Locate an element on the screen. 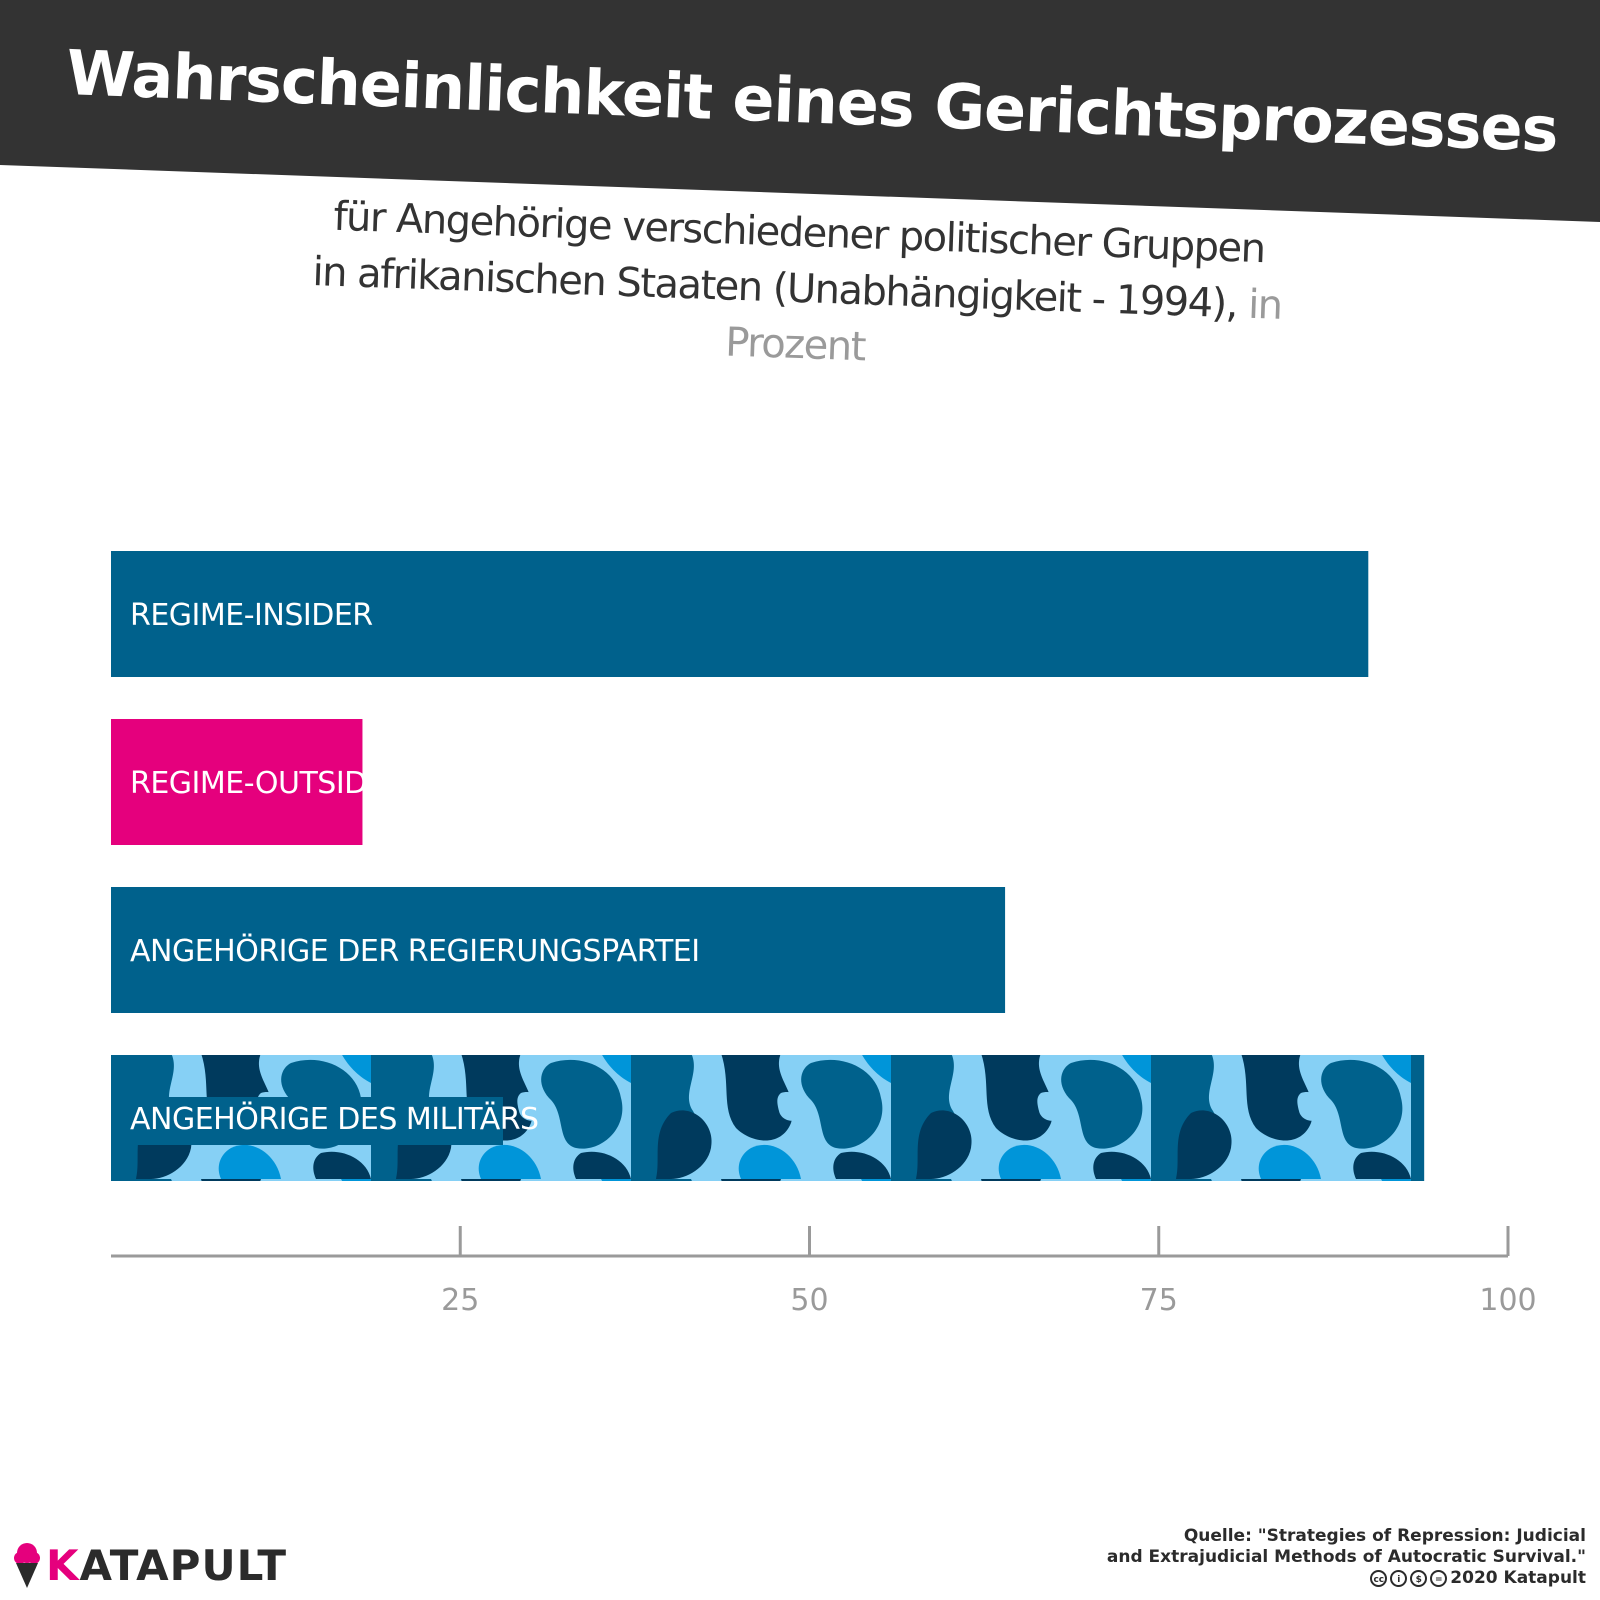  by-icon: i is located at coordinates (1399, 1578).